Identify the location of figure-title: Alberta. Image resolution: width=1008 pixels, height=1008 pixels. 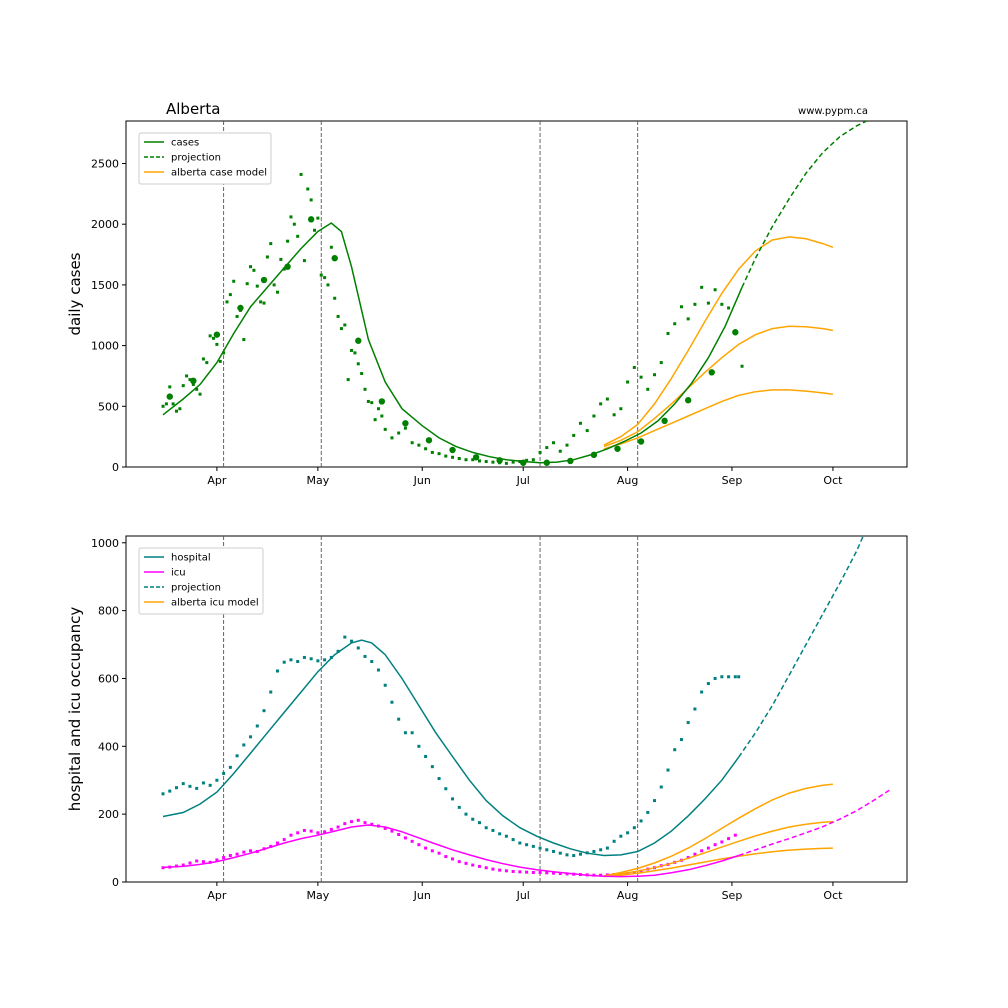
(193, 109).